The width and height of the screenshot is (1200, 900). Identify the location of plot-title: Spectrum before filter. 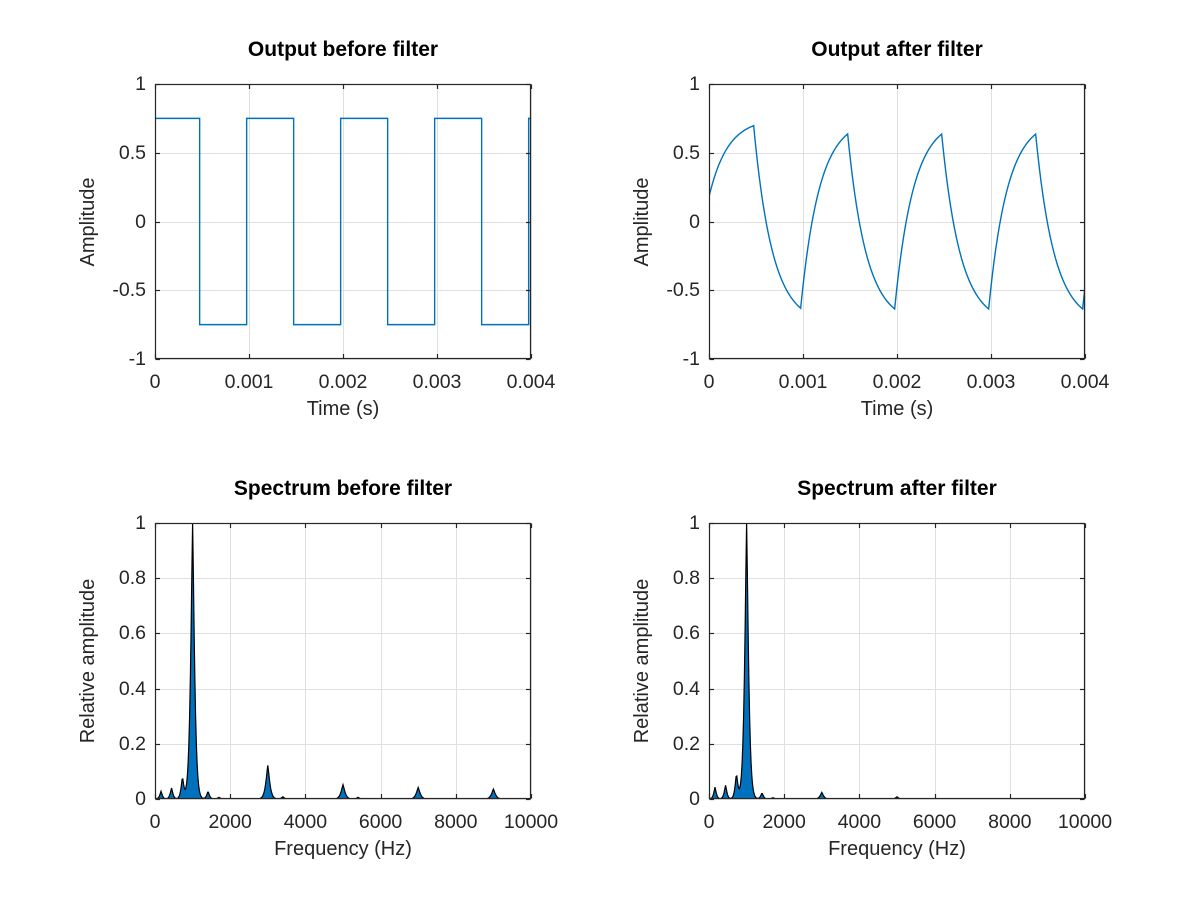
(343, 488).